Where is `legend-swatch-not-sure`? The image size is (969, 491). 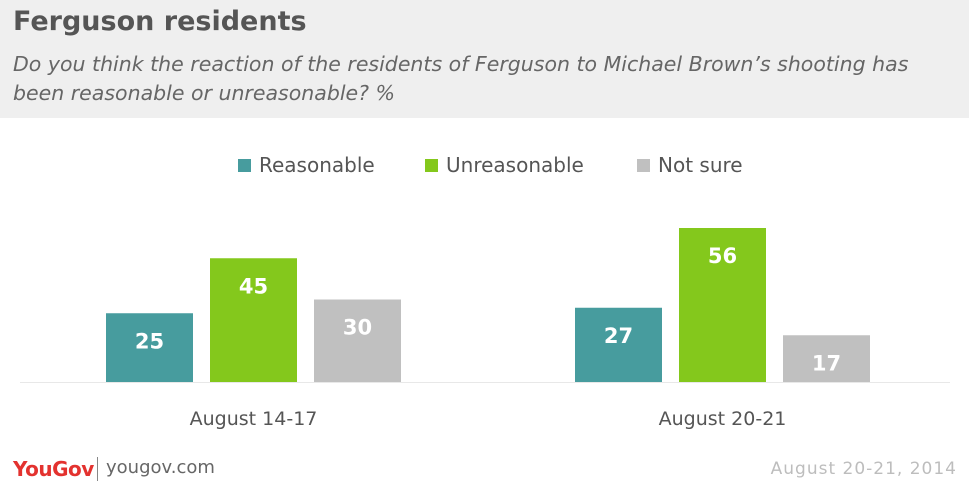
legend-swatch-not-sure is located at coordinates (643, 165).